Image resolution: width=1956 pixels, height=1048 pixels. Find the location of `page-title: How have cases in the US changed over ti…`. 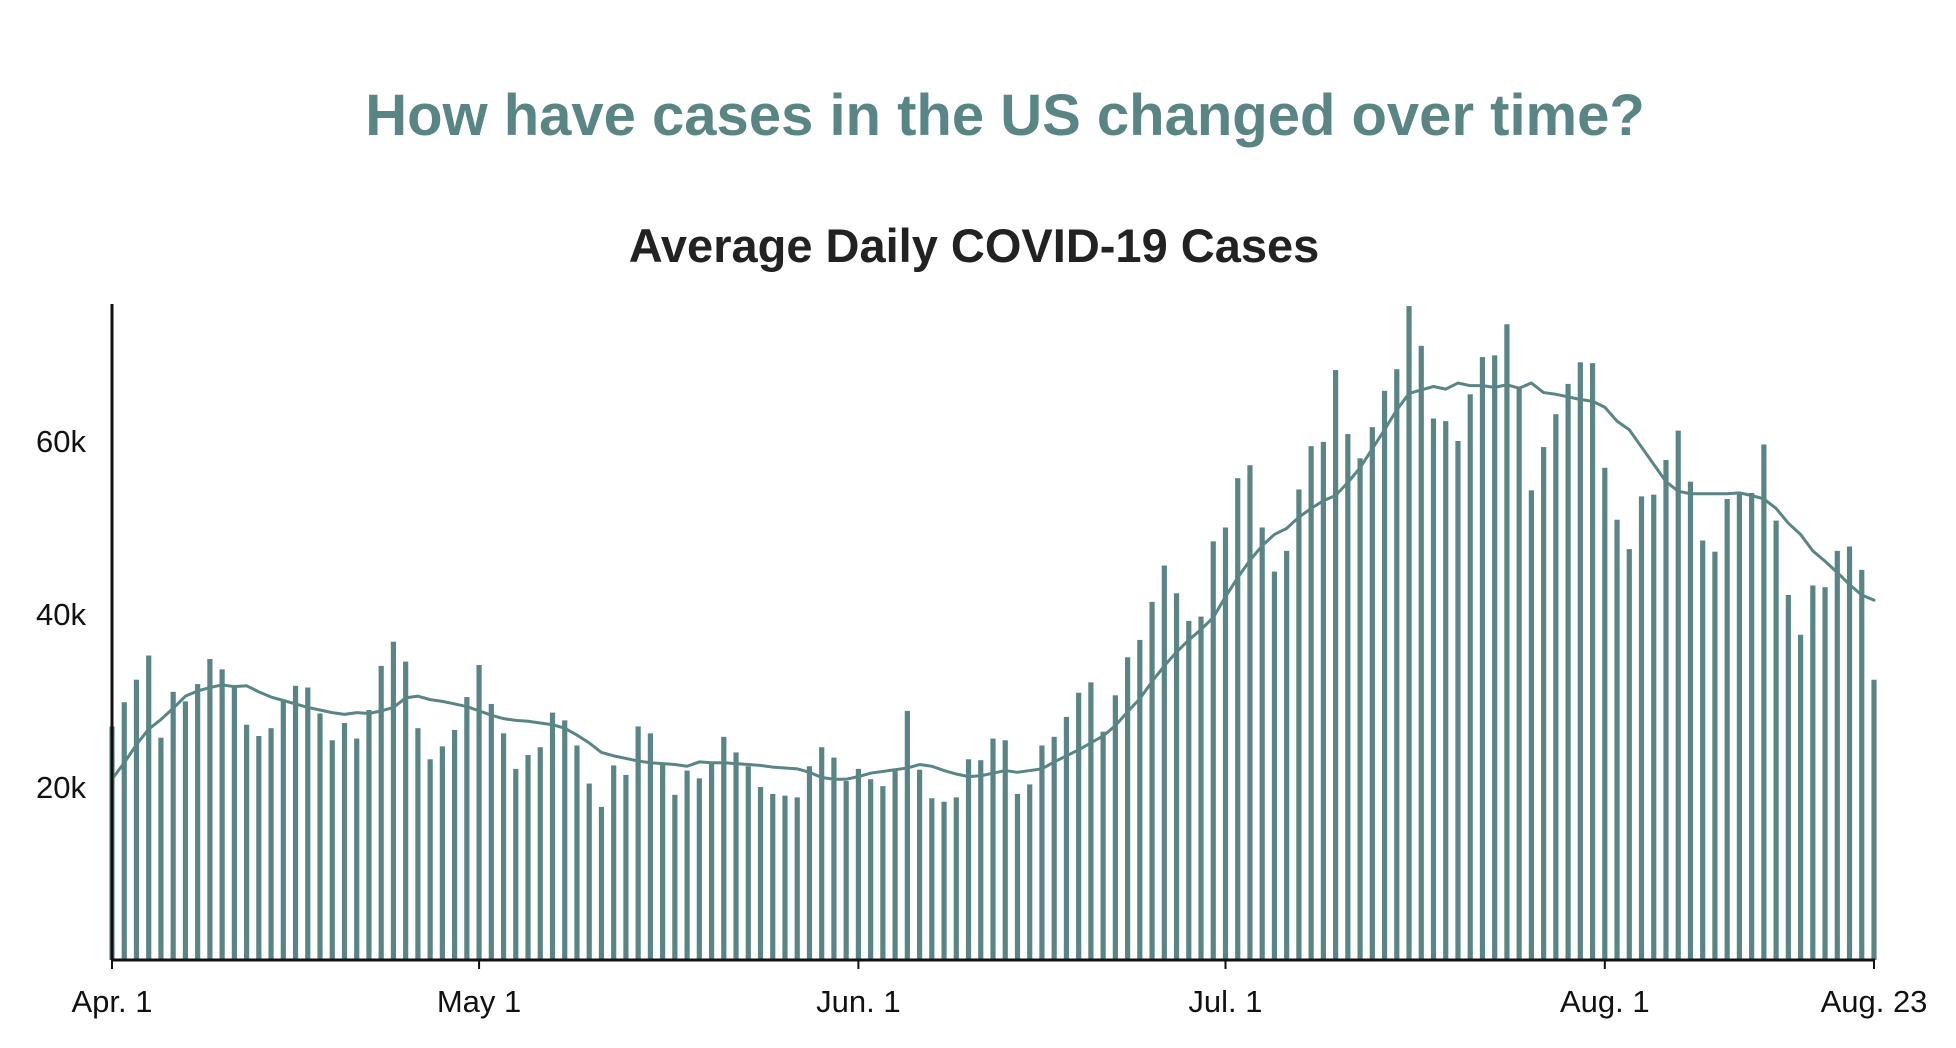

page-title: How have cases in the US changed over ti… is located at coordinates (1005, 115).